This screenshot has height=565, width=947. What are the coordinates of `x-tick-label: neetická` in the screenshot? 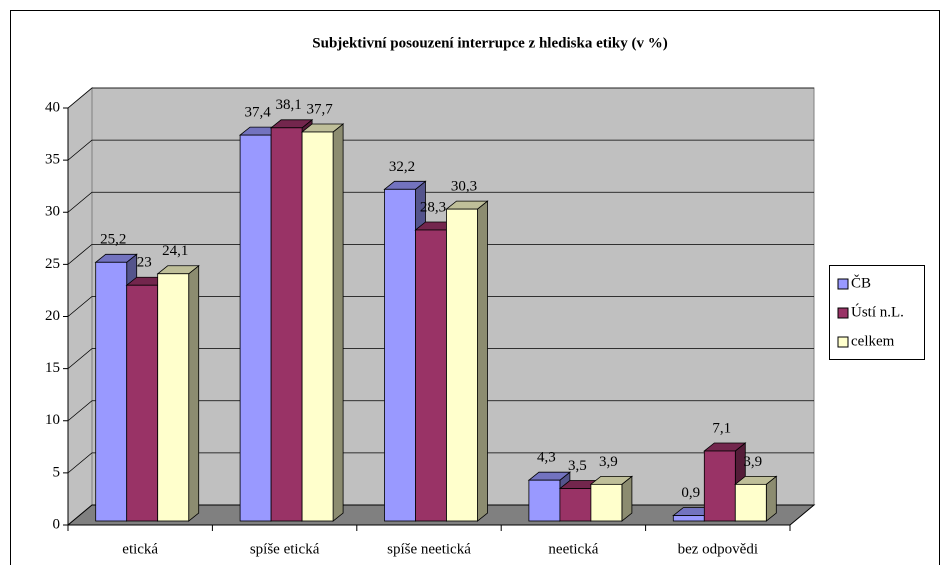 It's located at (573, 549).